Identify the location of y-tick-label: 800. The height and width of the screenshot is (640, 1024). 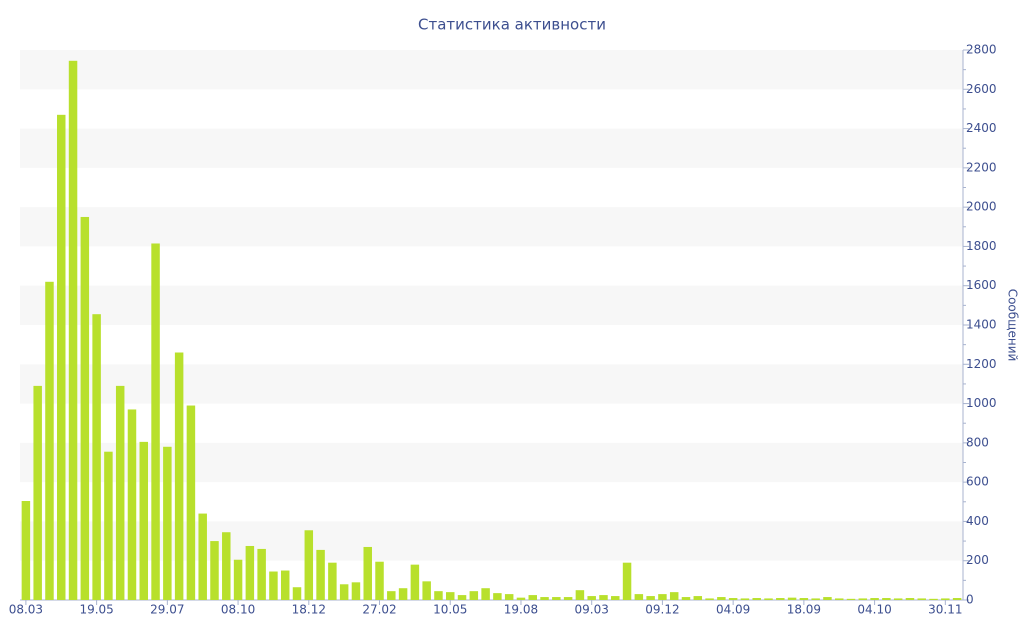
(977, 442).